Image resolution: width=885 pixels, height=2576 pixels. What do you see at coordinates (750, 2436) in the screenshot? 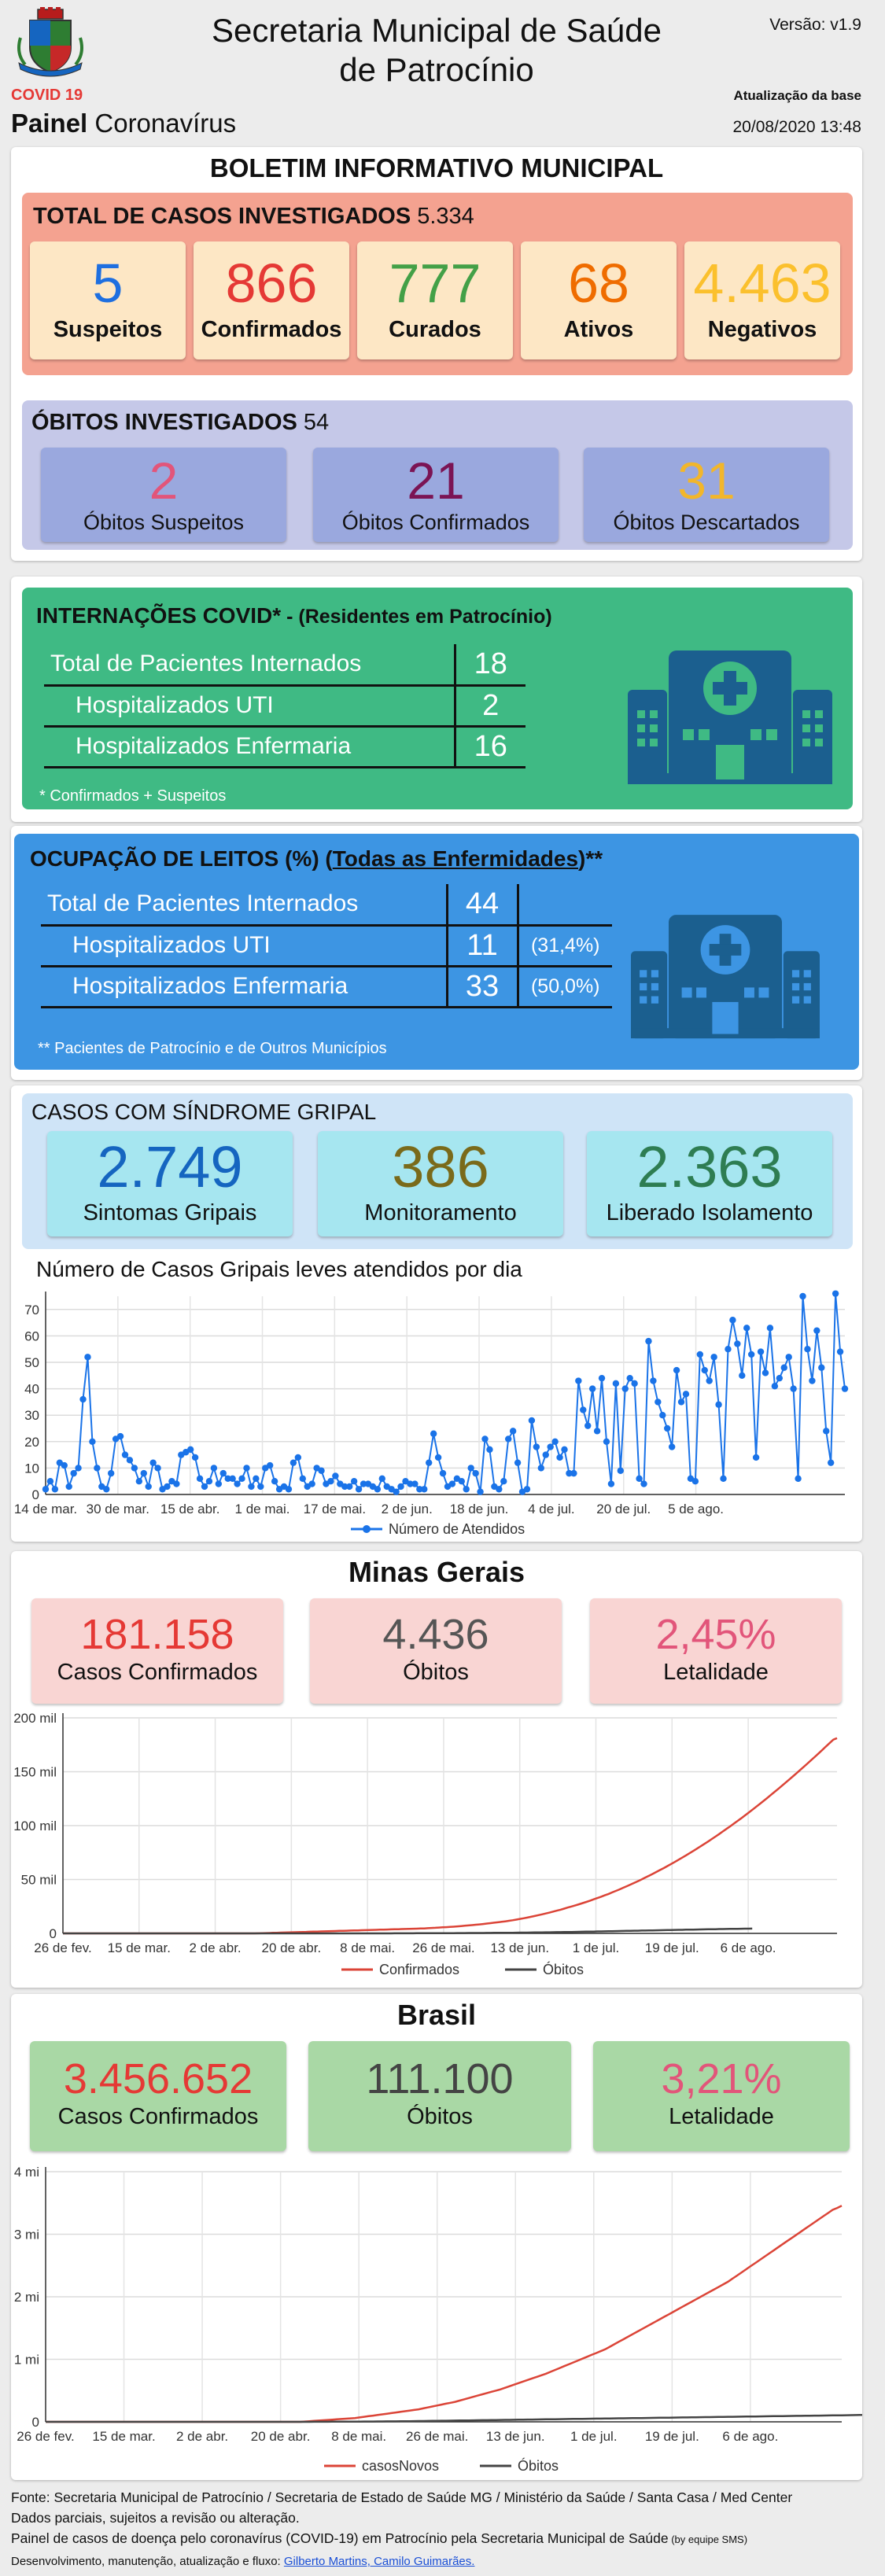
I see `x-tick-label: 6 de ago.` at bounding box center [750, 2436].